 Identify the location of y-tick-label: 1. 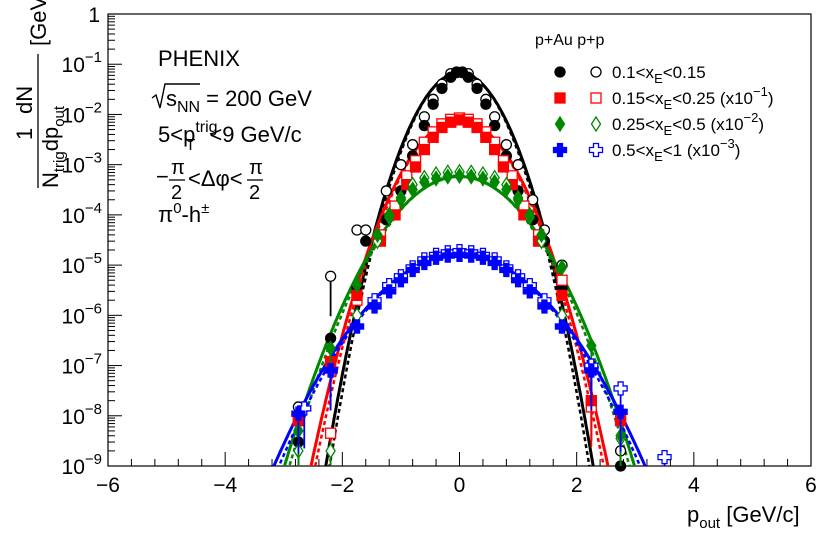
(94, 15).